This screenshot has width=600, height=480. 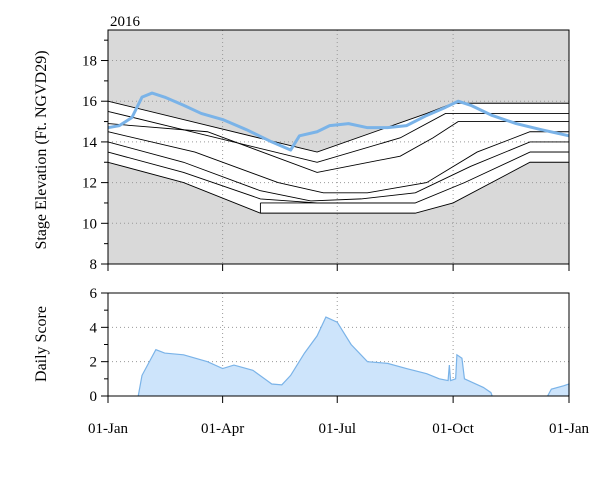 I want to click on stage-y-tick-label: 10, so click(x=89, y=224).